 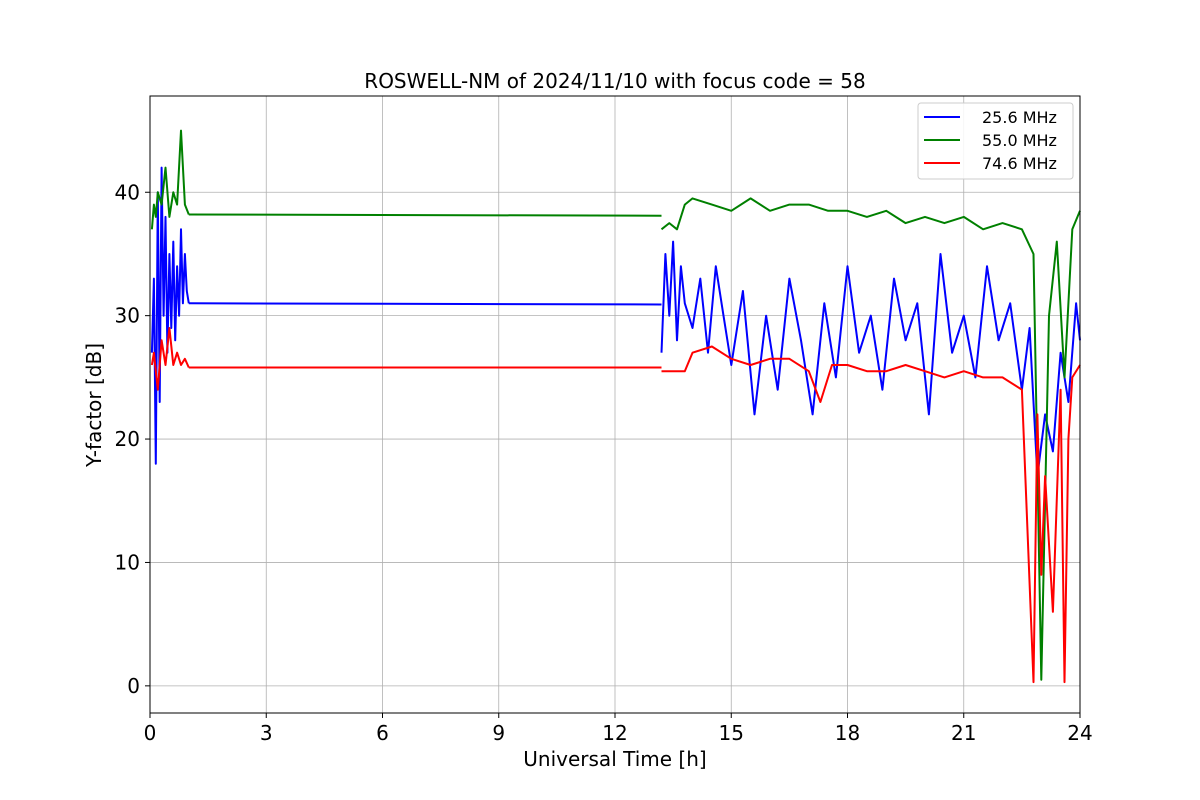 I want to click on x-tick-label: 21, so click(x=963, y=733).